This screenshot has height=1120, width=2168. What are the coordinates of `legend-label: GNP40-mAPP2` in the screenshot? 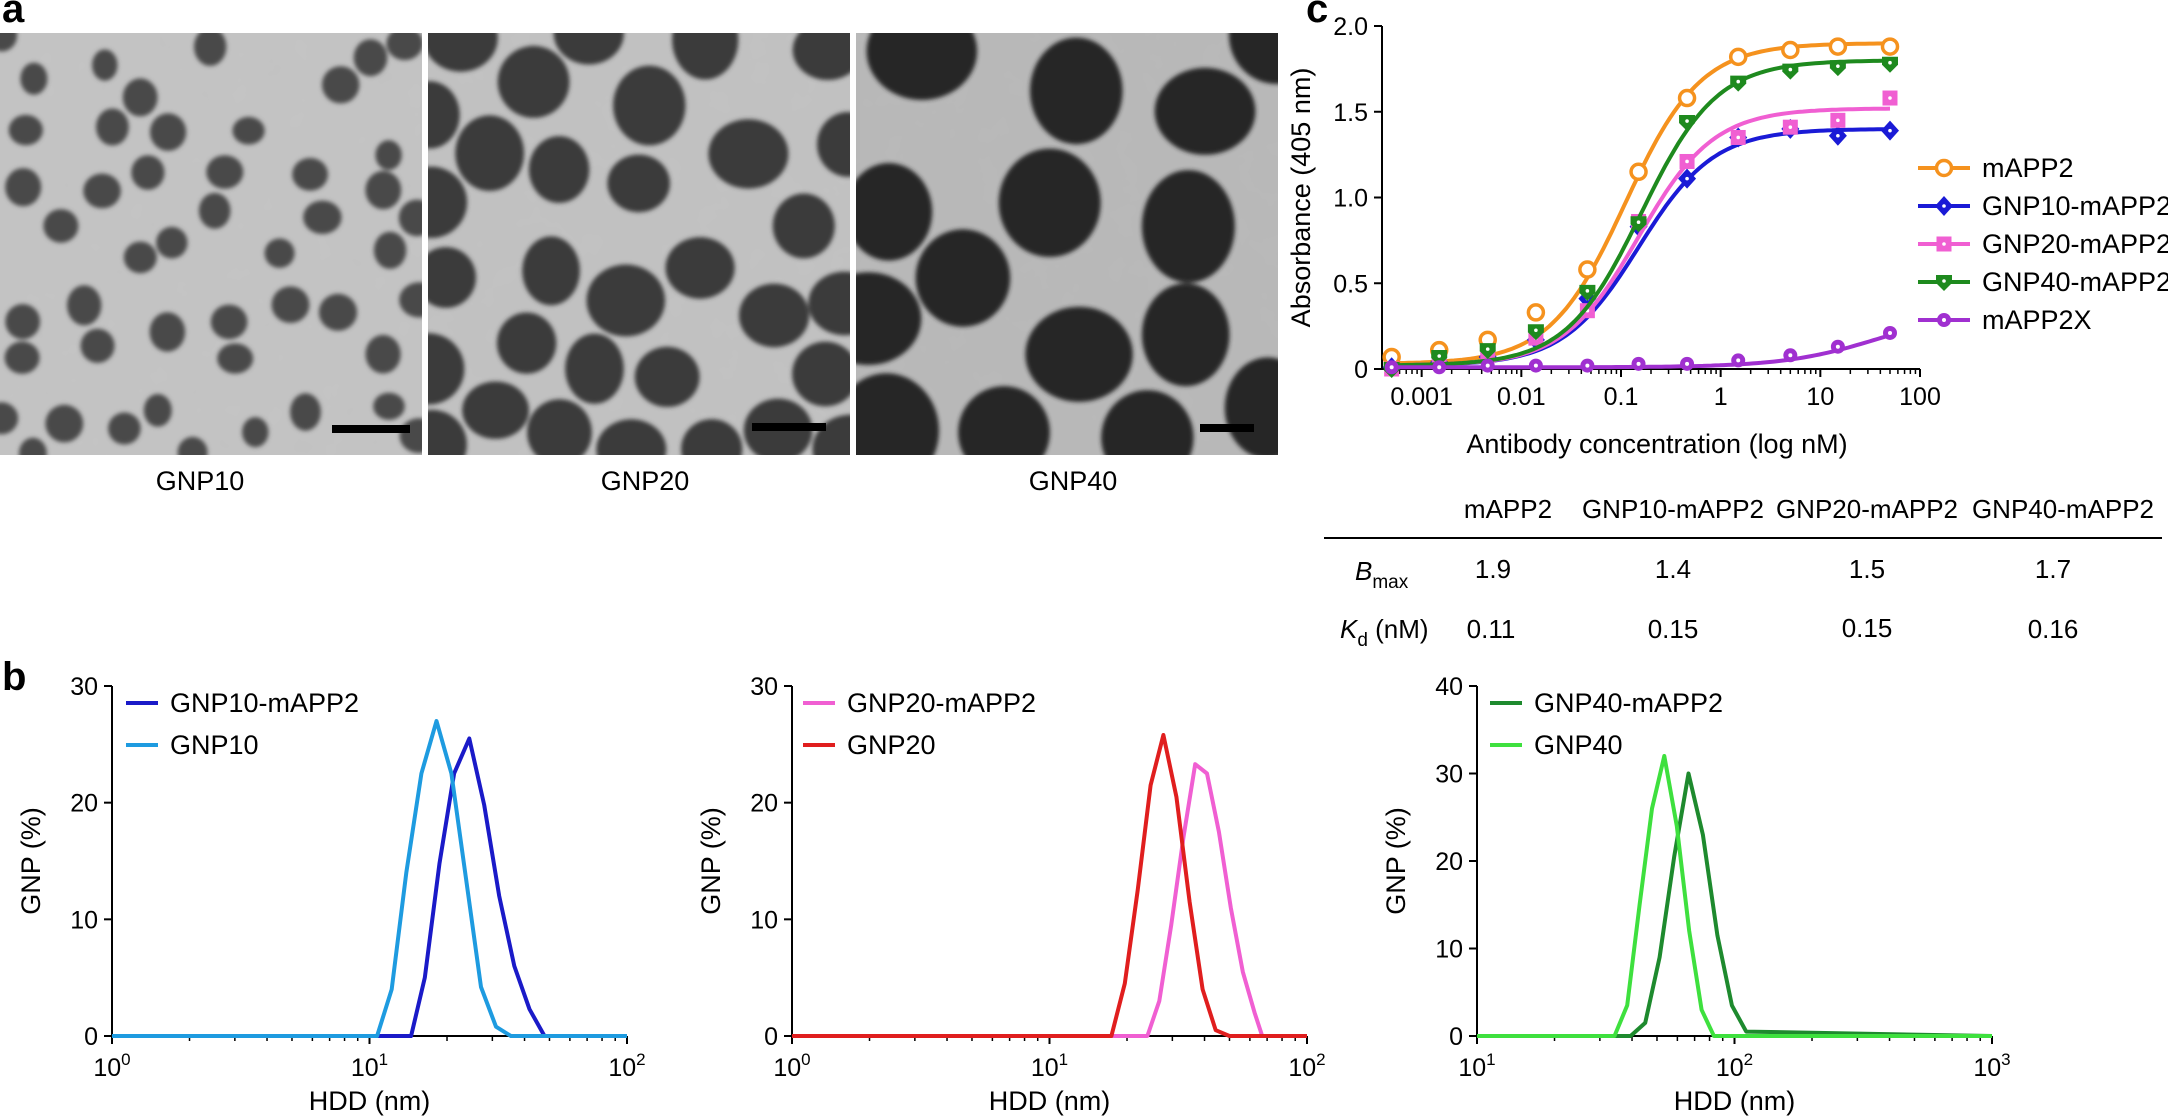 It's located at (2075, 282).